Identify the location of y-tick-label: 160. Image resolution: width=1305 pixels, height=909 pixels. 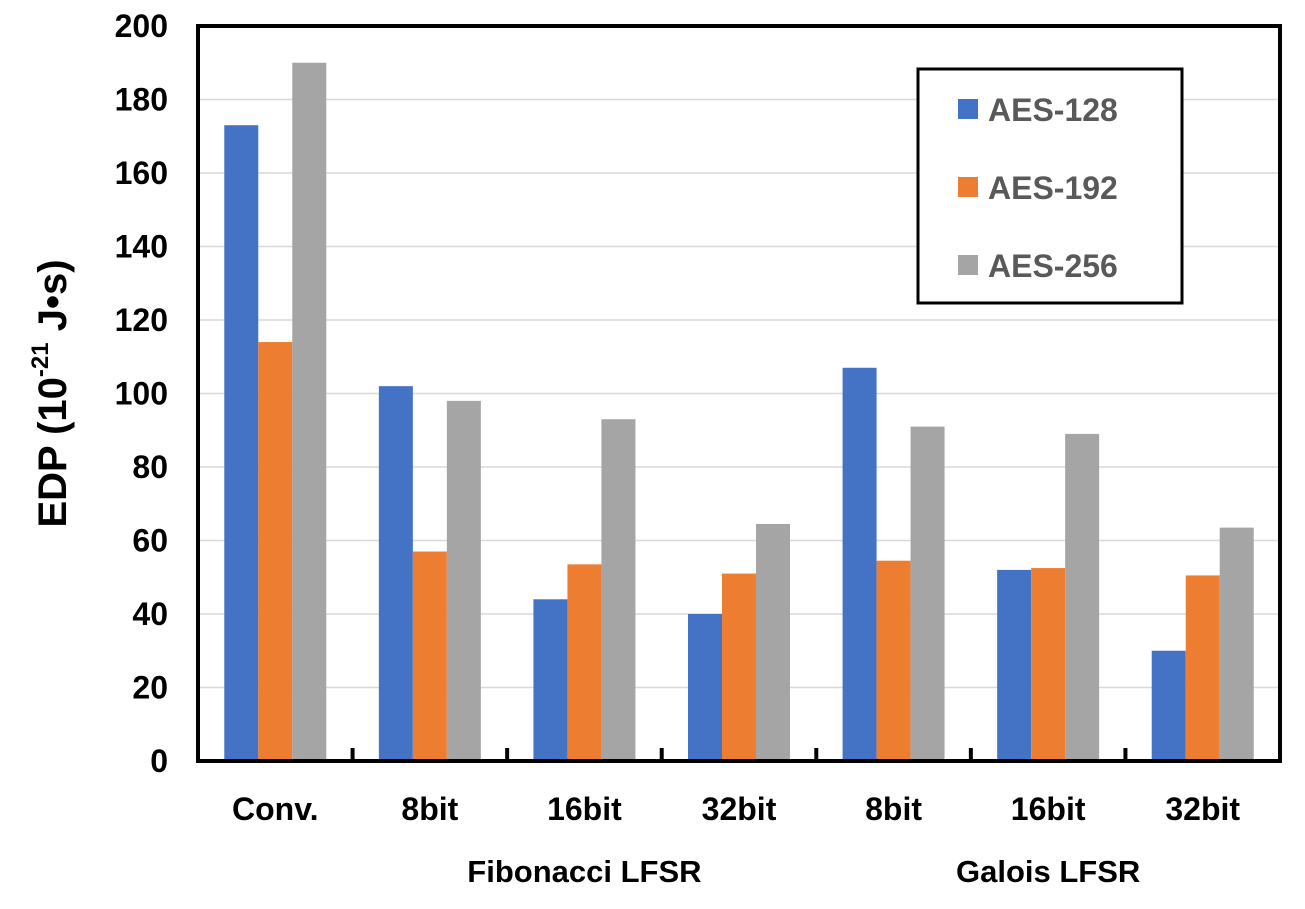
(141, 173).